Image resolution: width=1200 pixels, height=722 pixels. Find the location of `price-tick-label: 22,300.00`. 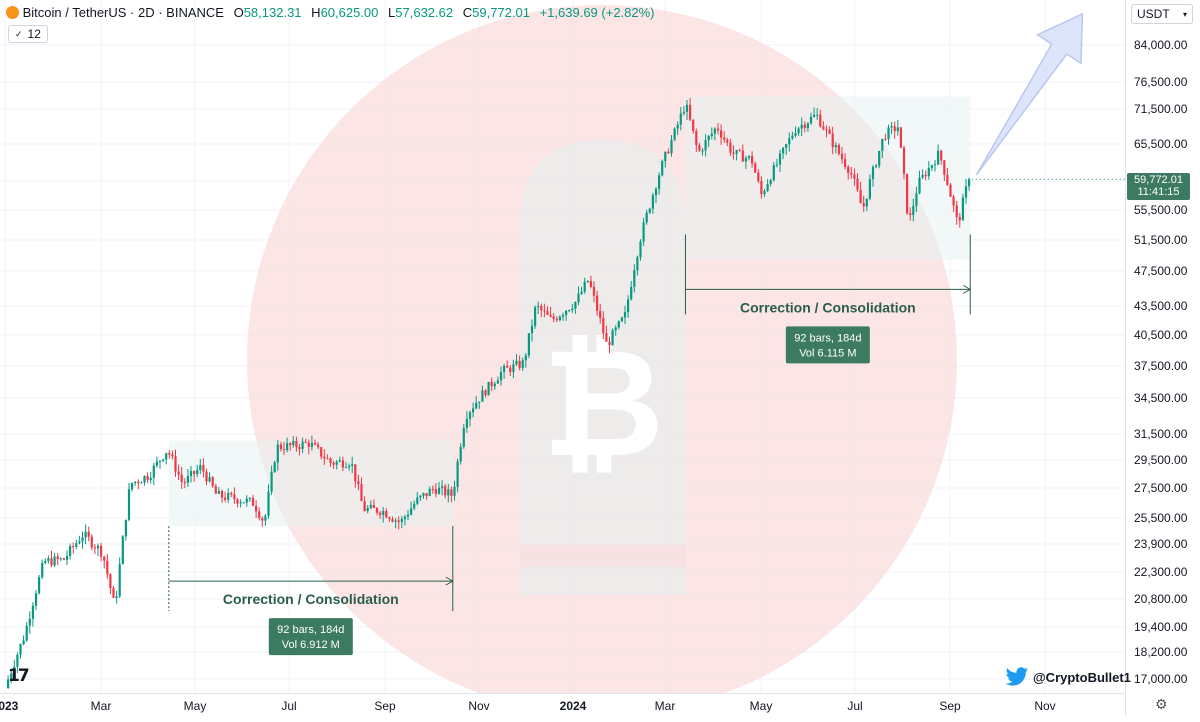

price-tick-label: 22,300.00 is located at coordinates (1161, 572).